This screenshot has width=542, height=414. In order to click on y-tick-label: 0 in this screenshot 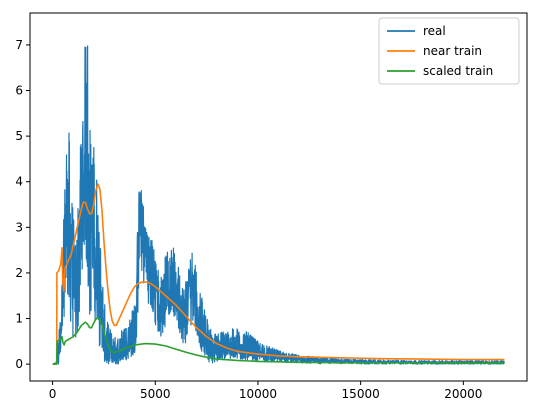, I will do `click(19, 364)`.